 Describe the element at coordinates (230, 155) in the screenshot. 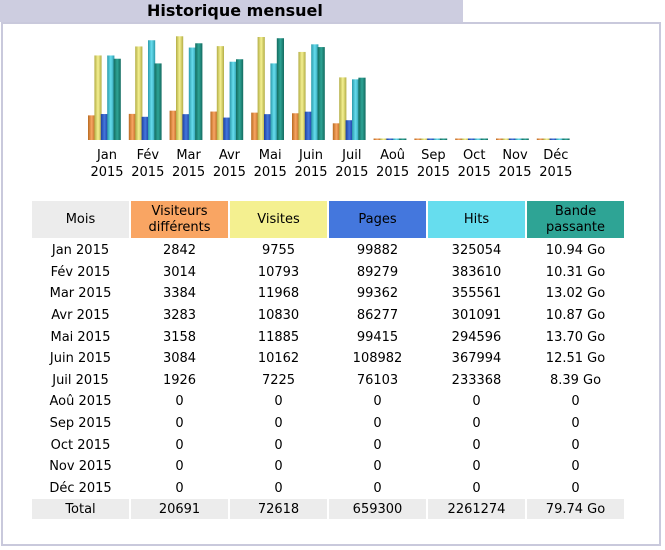

I see `x-tick-month: Avr` at that location.